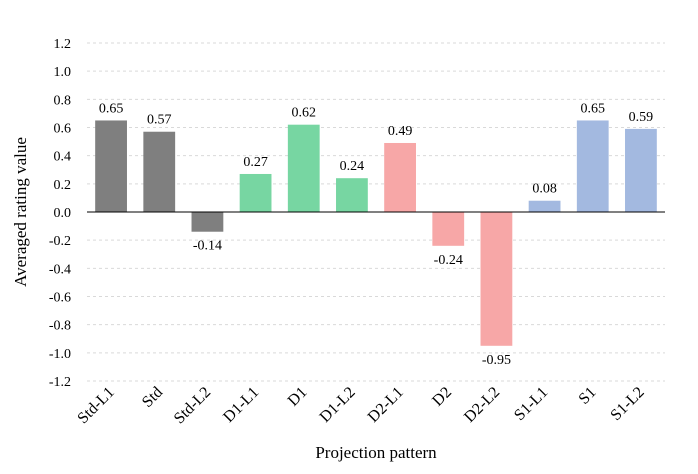 This screenshot has height=474, width=698. Describe the element at coordinates (20, 212) in the screenshot. I see `y-axis-title: Averaged rating value` at that location.